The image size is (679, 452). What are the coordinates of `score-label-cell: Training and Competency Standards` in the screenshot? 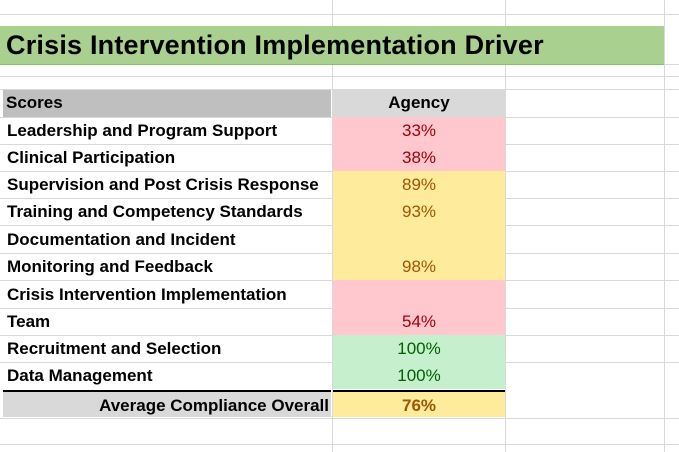 It's located at (167, 211).